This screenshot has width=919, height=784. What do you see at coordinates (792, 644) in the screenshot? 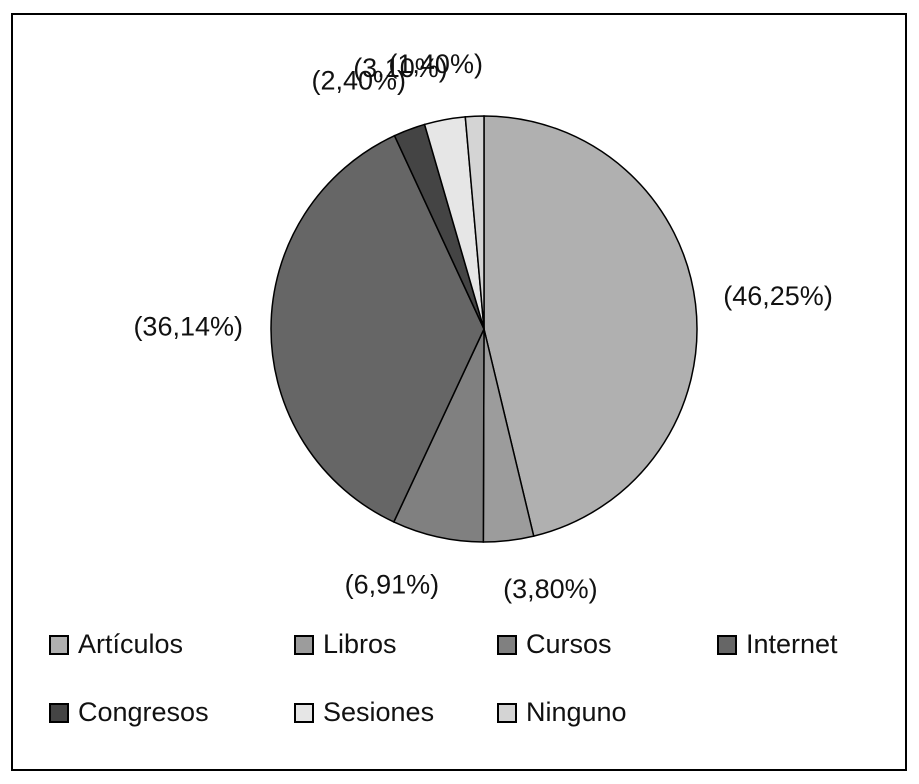
I see `legend-label: Internet` at bounding box center [792, 644].